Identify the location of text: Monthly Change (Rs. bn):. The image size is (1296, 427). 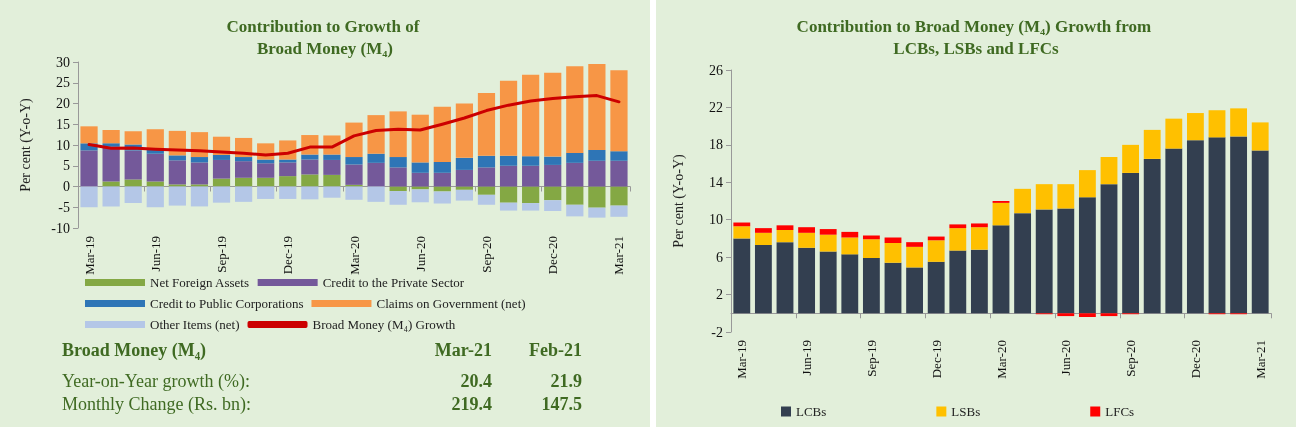
(157, 404).